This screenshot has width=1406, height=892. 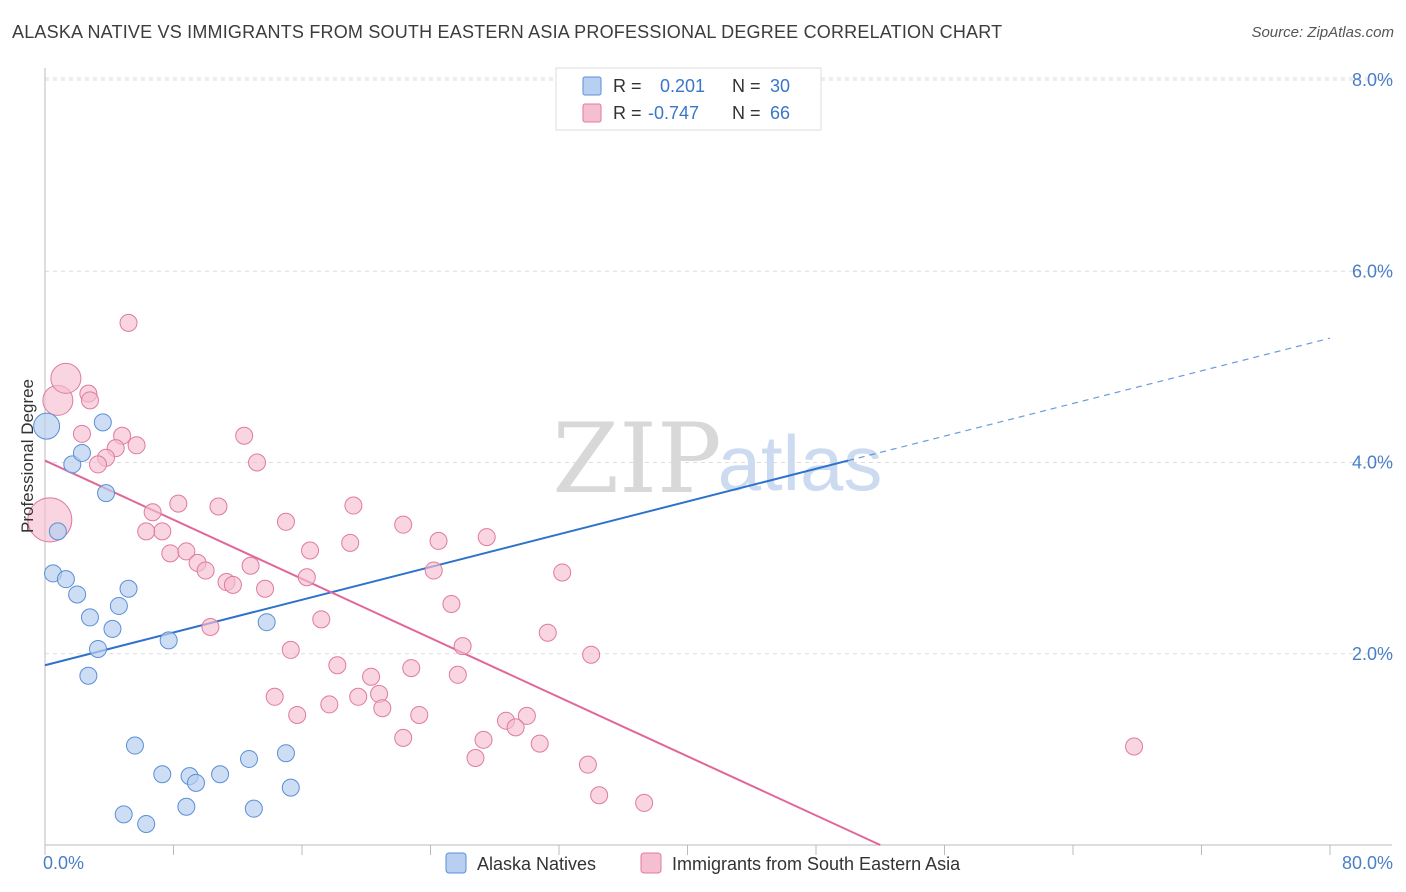 What do you see at coordinates (536, 864) in the screenshot?
I see `legend-alaska-label: Alaska Natives` at bounding box center [536, 864].